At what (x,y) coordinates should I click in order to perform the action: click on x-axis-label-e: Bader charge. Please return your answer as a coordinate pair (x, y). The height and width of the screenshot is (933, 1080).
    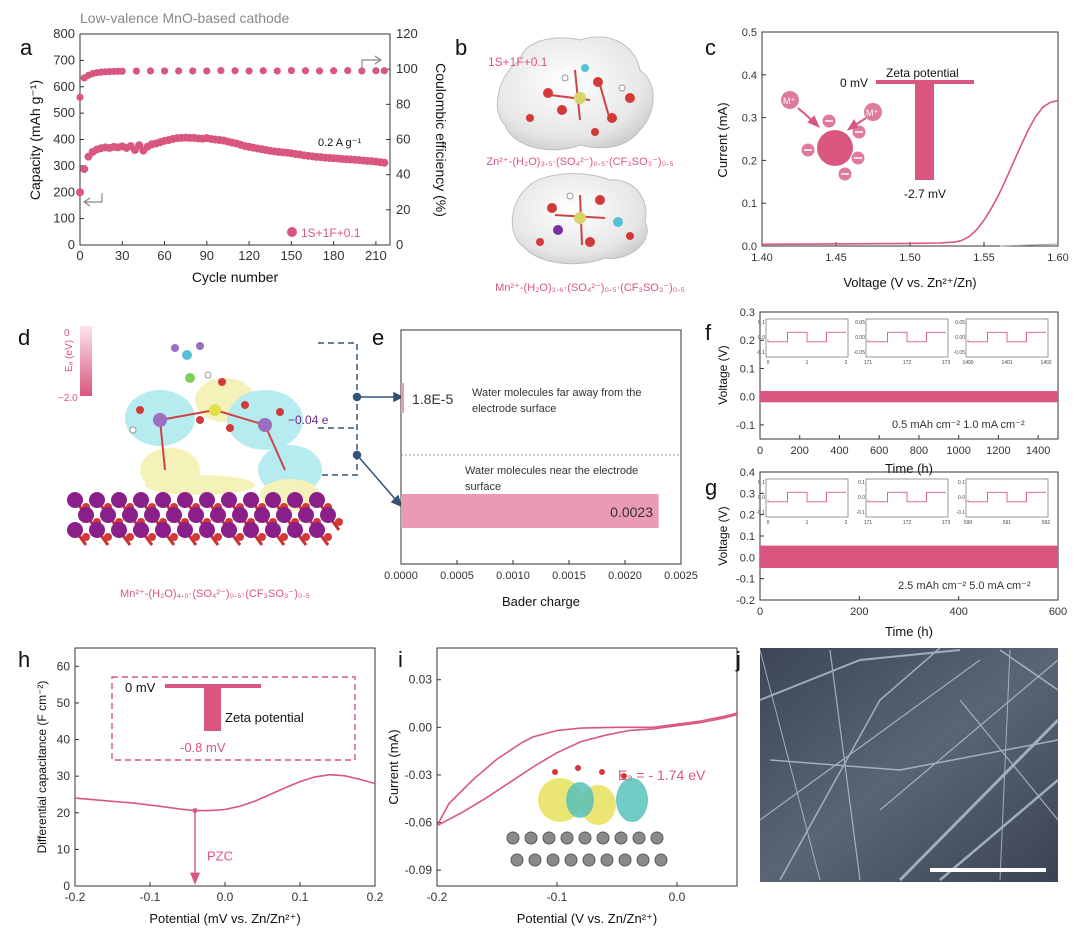
    Looking at the image, I should click on (541, 601).